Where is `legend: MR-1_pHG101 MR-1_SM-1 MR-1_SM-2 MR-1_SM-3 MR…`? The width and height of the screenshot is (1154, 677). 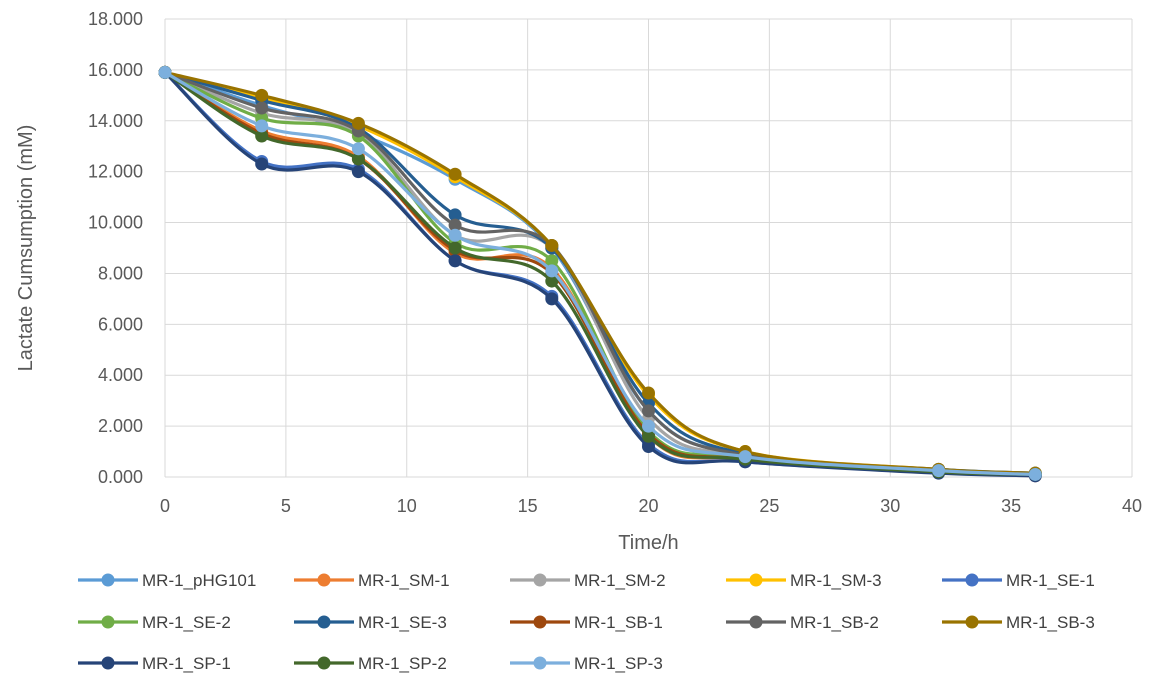 legend: MR-1_pHG101 MR-1_SM-1 MR-1_SM-2 MR-1_SM-3 MR… is located at coordinates (586, 622).